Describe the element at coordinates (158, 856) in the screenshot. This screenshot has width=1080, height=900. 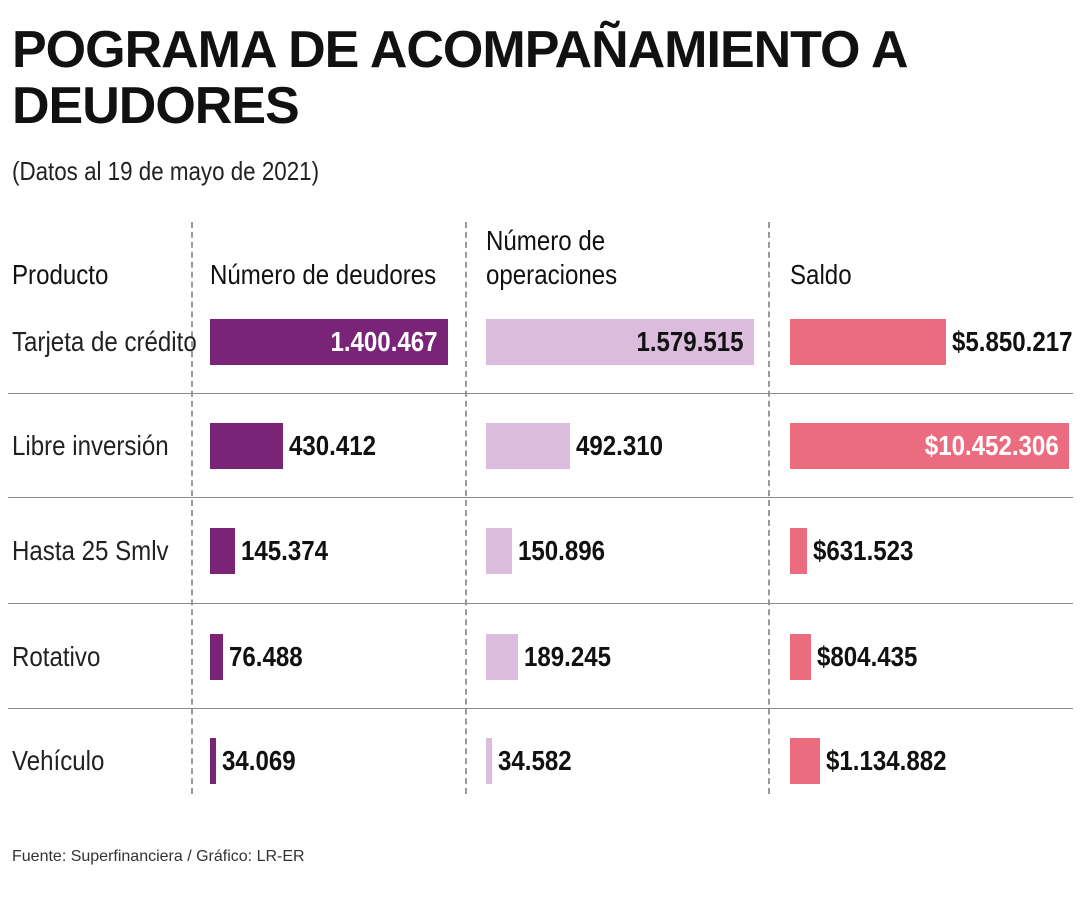
I see `source-note: Fuente: Superfinanciera / Gráfico: LR-ER` at that location.